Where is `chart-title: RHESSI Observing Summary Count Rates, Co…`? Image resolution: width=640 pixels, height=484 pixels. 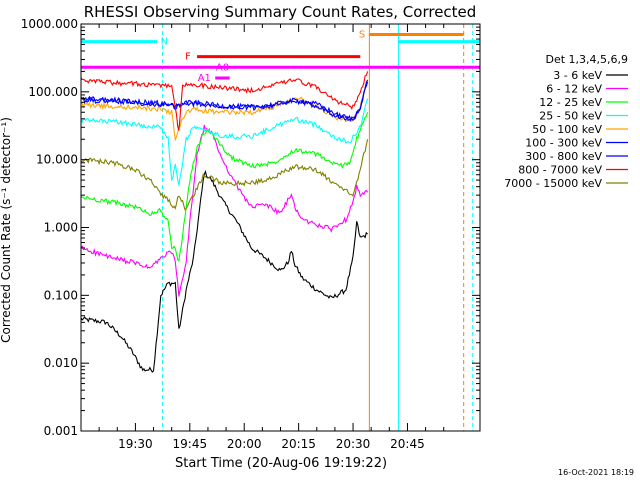
chart-title: RHESSI Observing Summary Count Rates, Co… is located at coordinates (280, 12).